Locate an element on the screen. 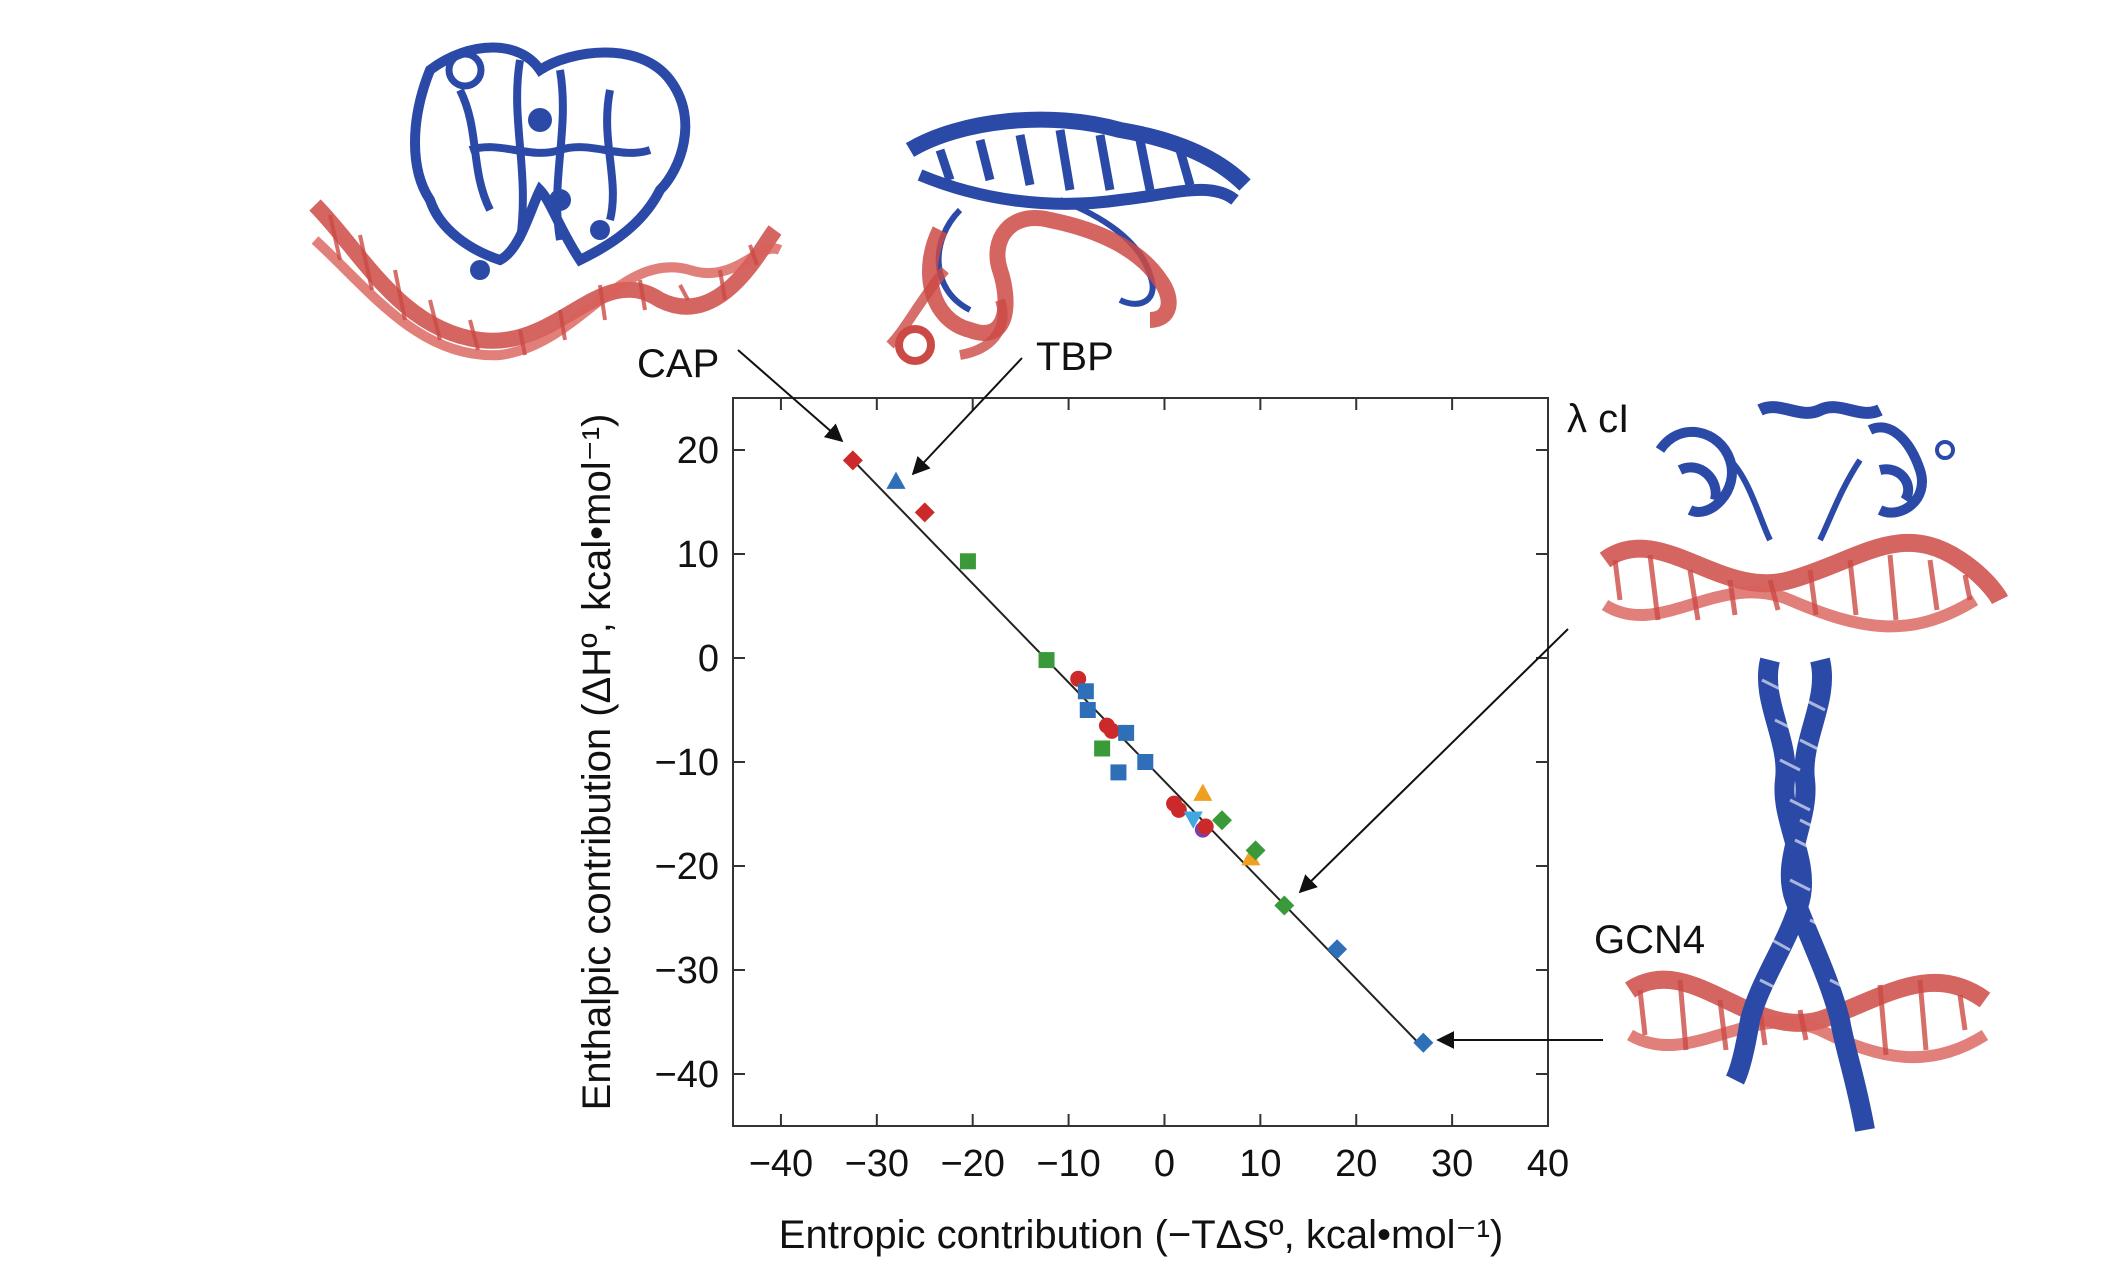 The height and width of the screenshot is (1282, 2126). lambda-ci-dna-structure-illustration is located at coordinates (1804, 517).